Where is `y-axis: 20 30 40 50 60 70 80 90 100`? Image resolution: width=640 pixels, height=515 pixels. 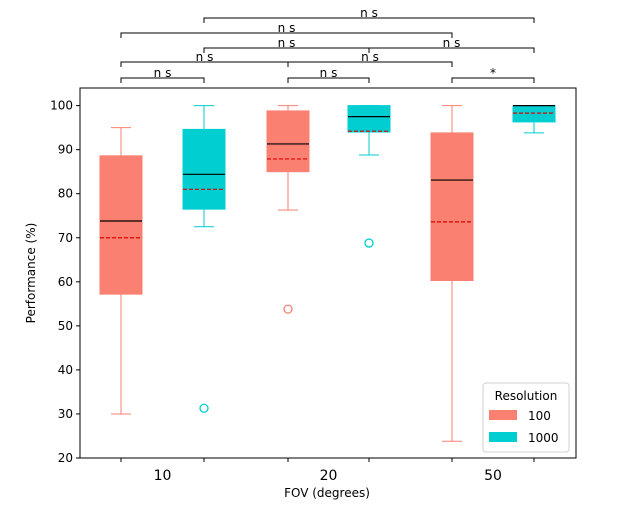
y-axis: 20 30 40 50 60 70 80 90 100 is located at coordinates (65, 282).